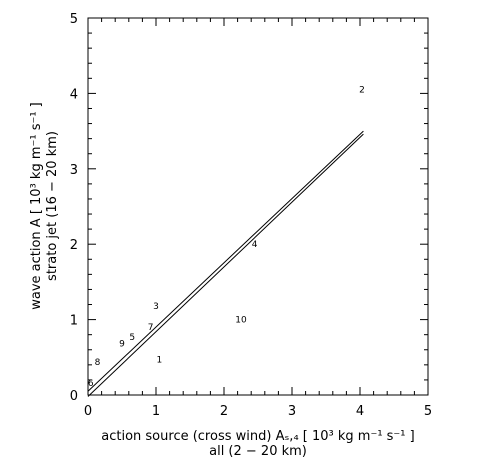 The image size is (480, 470). Describe the element at coordinates (360, 411) in the screenshot. I see `x-tick-label: 4` at that location.